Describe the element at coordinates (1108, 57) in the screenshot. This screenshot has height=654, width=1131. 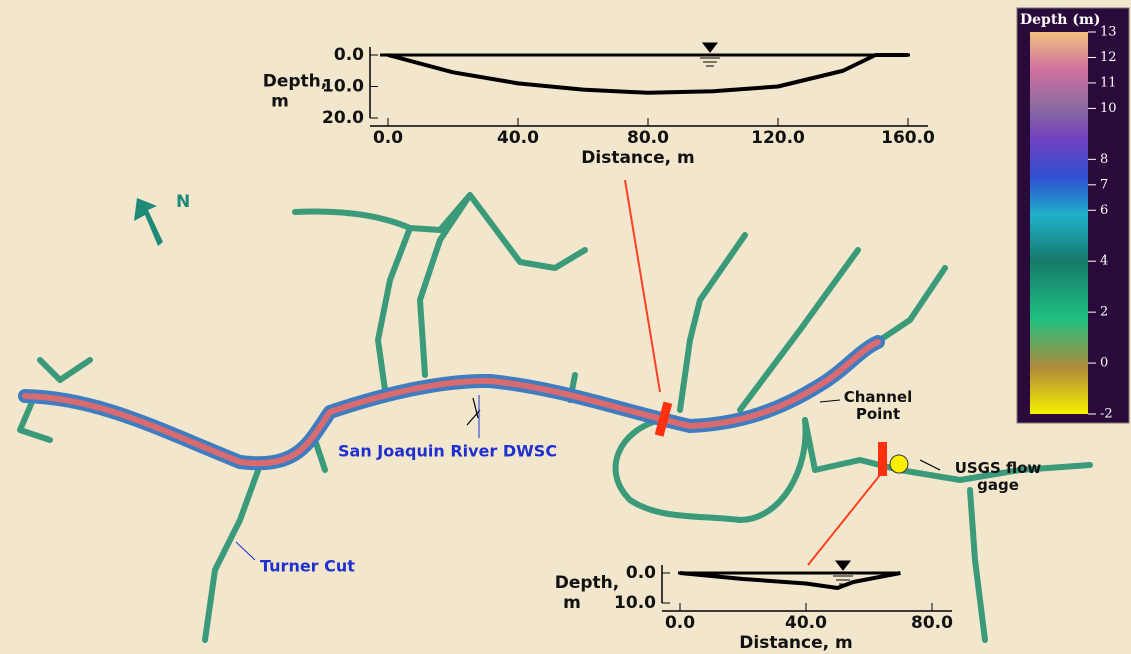
I see `colorbar-label: 12` at that location.